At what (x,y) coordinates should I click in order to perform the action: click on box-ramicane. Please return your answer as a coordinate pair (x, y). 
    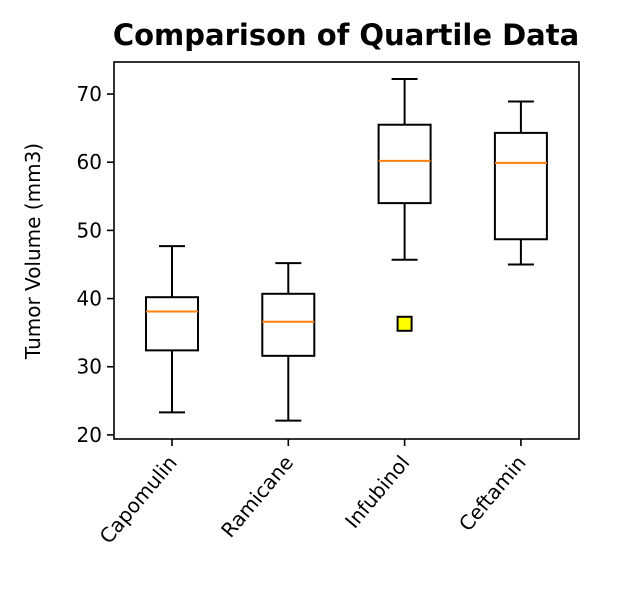
    Looking at the image, I should click on (288, 342).